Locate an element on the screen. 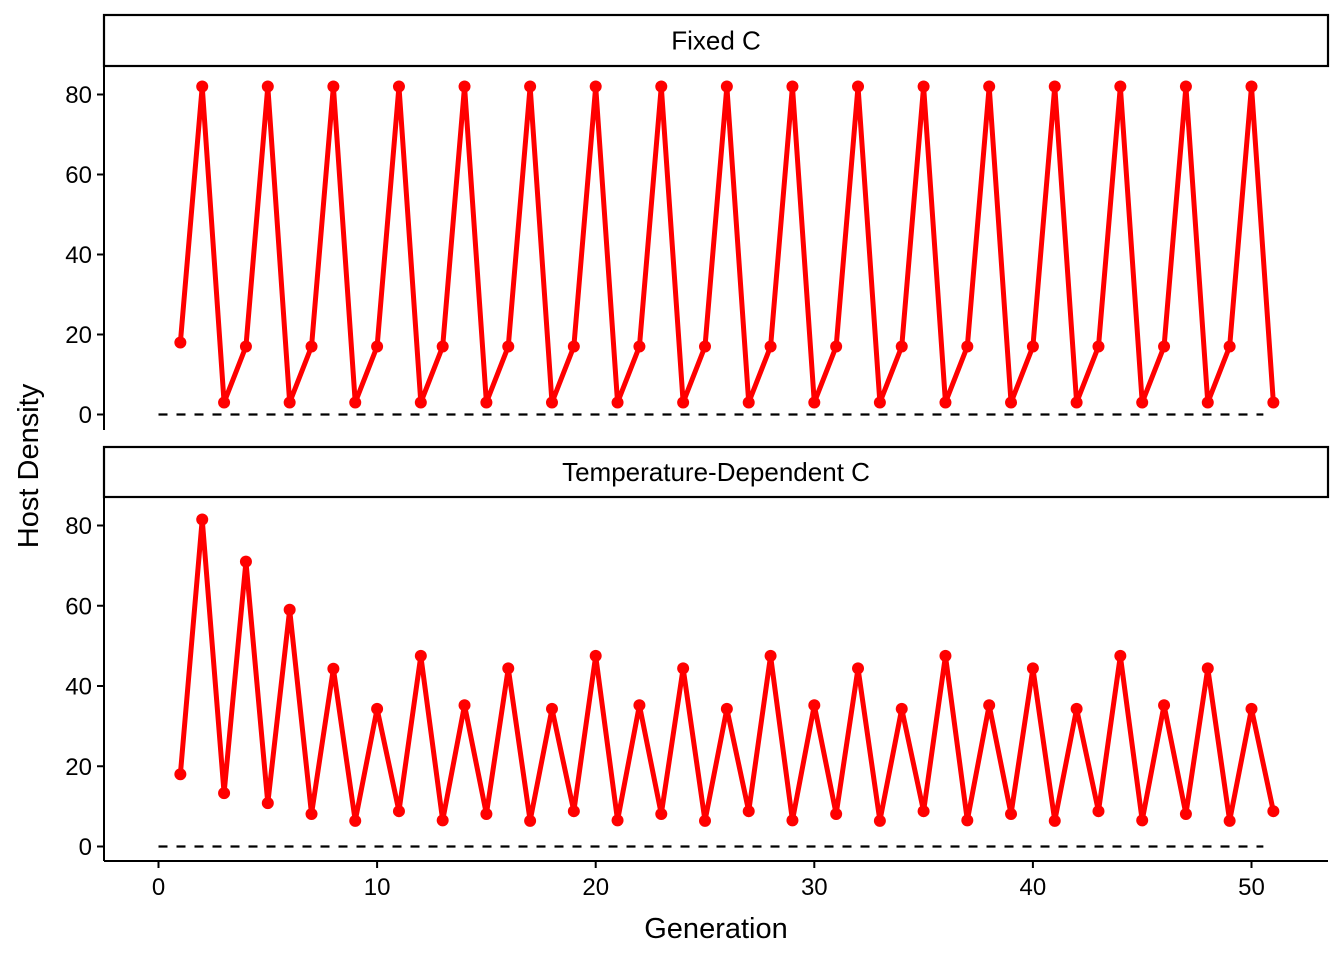 Image resolution: width=1344 pixels, height=960 pixels. x-tick-label: 0 is located at coordinates (158, 887).